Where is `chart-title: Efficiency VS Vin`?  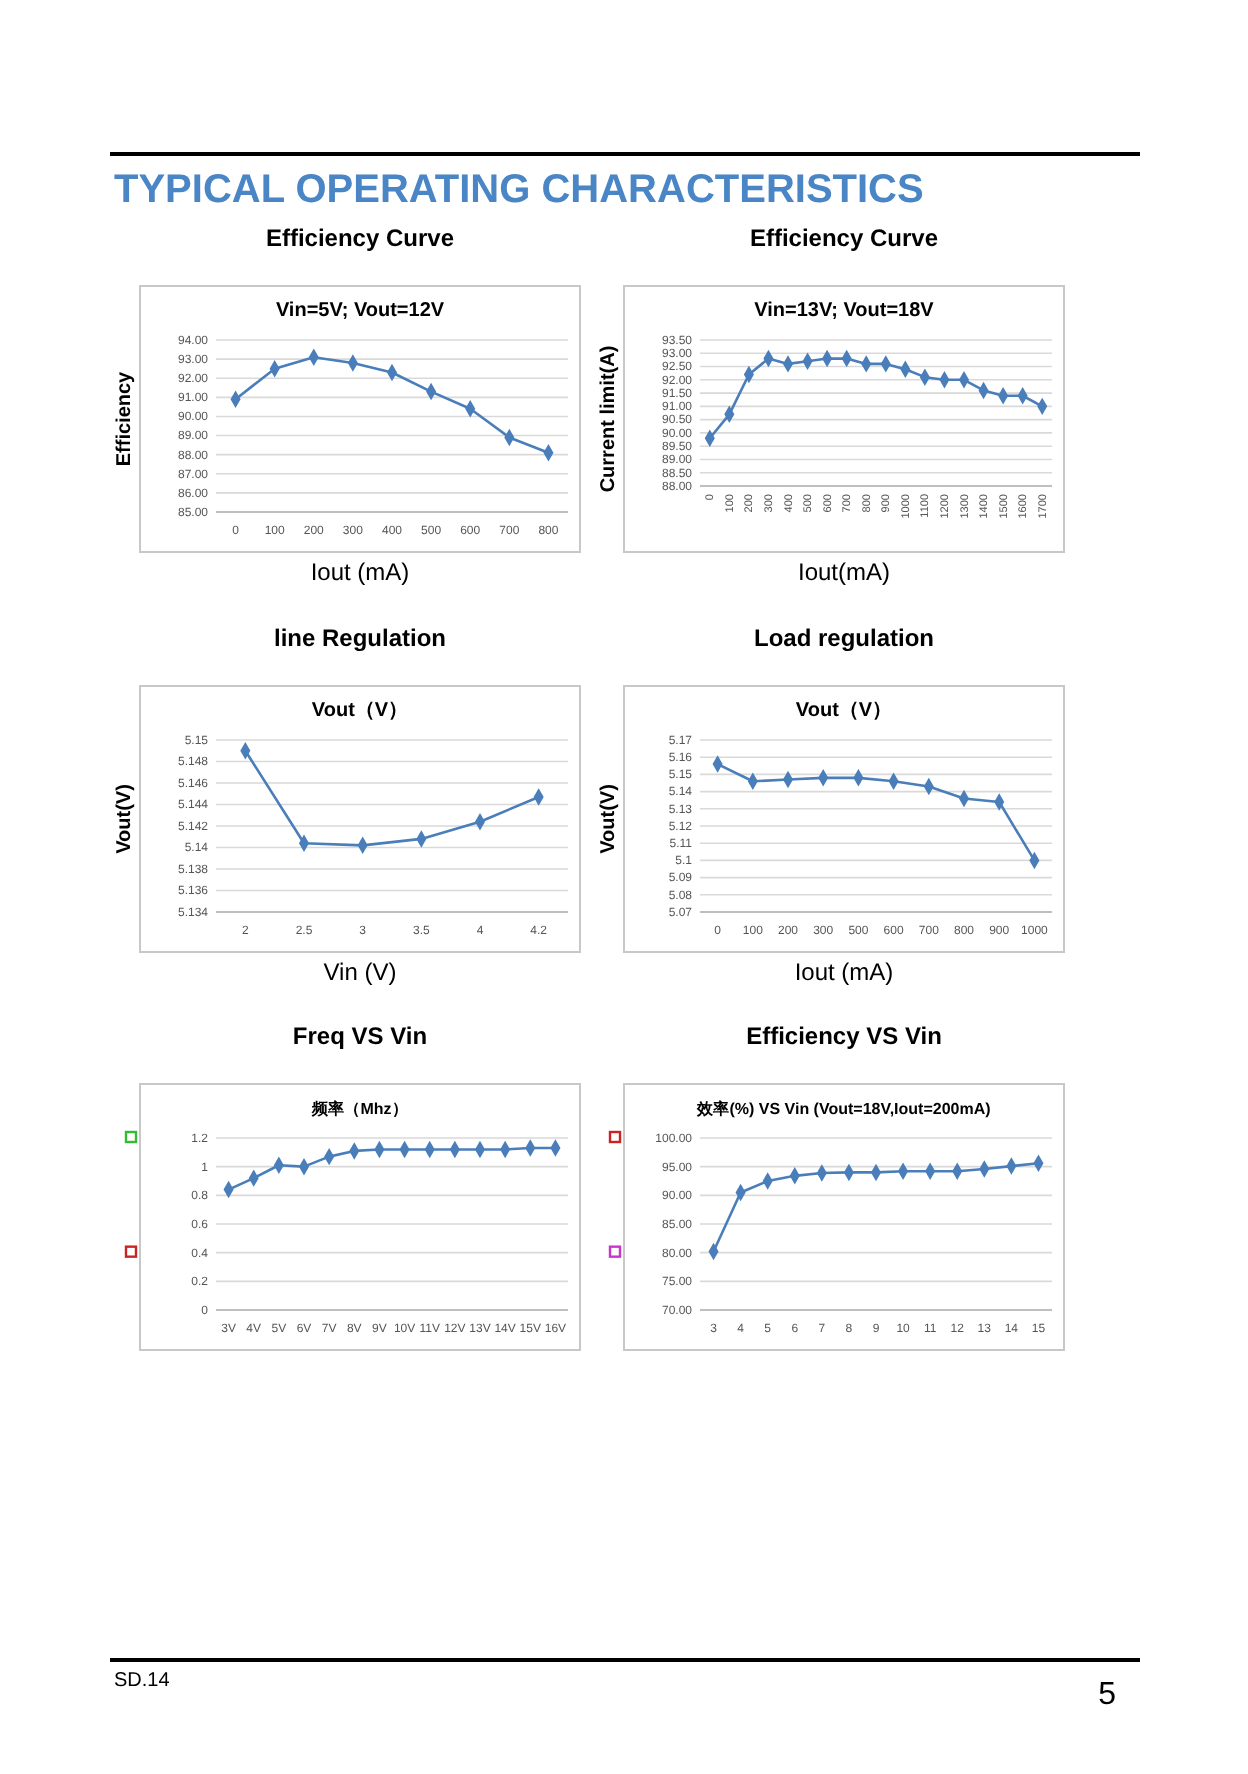 chart-title: Efficiency VS Vin is located at coordinates (844, 1036).